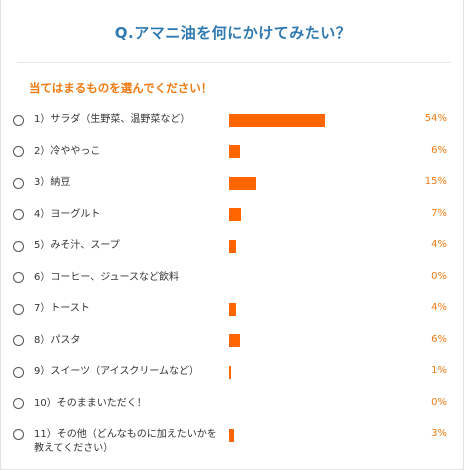 The width and height of the screenshot is (464, 470). What do you see at coordinates (439, 402) in the screenshot?
I see `option-percent-10: 0%` at bounding box center [439, 402].